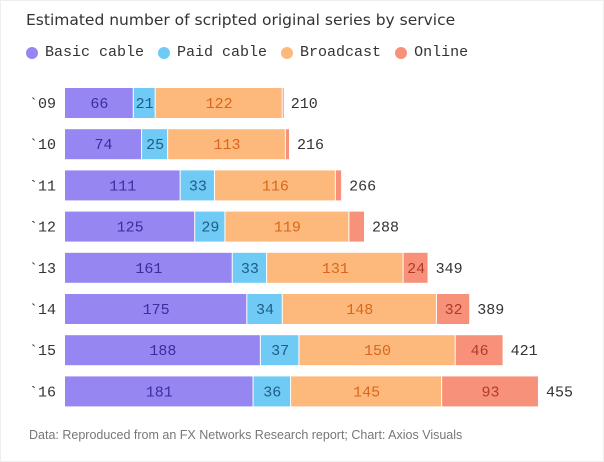 The image size is (604, 462). I want to click on data-label: 175, so click(156, 310).